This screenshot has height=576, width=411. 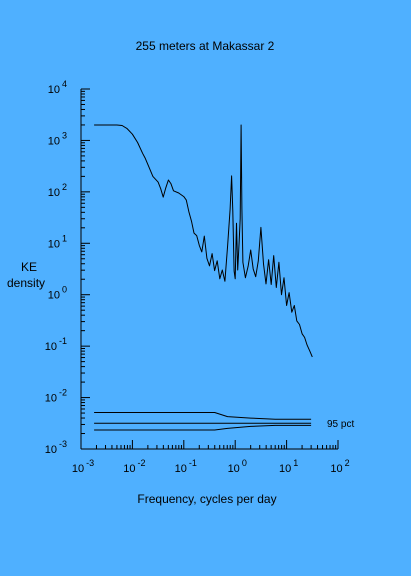 I want to click on y-axis-label-line2: density, so click(x=26, y=283).